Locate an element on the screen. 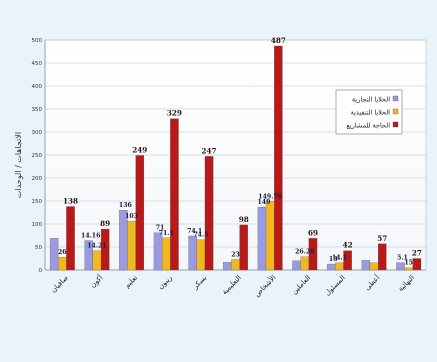 This screenshot has height=362, width=437. data-label: 247 is located at coordinates (209, 150).